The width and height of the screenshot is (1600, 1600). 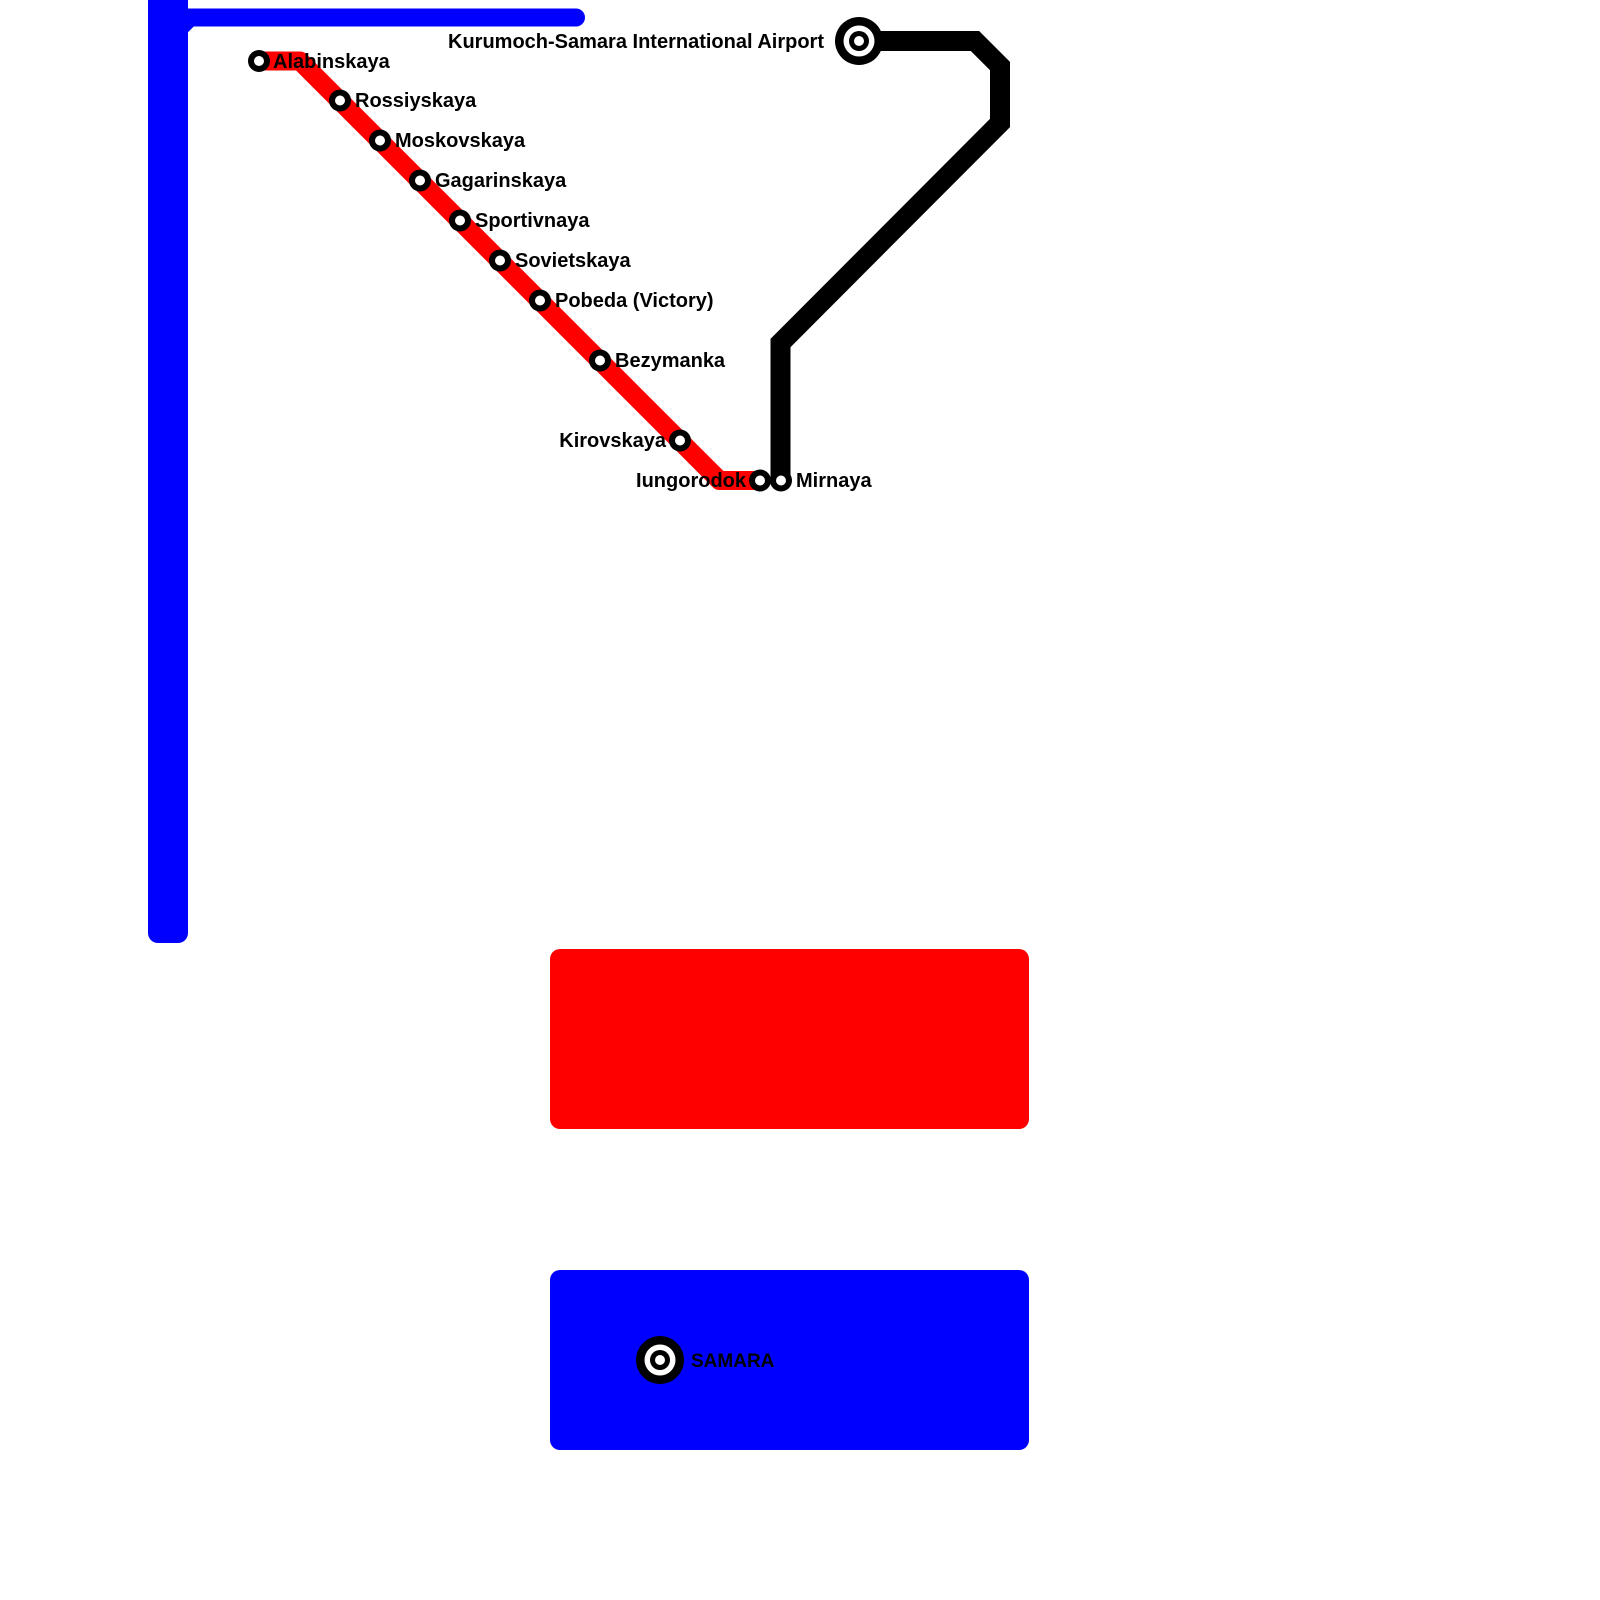 What do you see at coordinates (340, 100) in the screenshot?
I see `station-marker-rossiyskaya-center` at bounding box center [340, 100].